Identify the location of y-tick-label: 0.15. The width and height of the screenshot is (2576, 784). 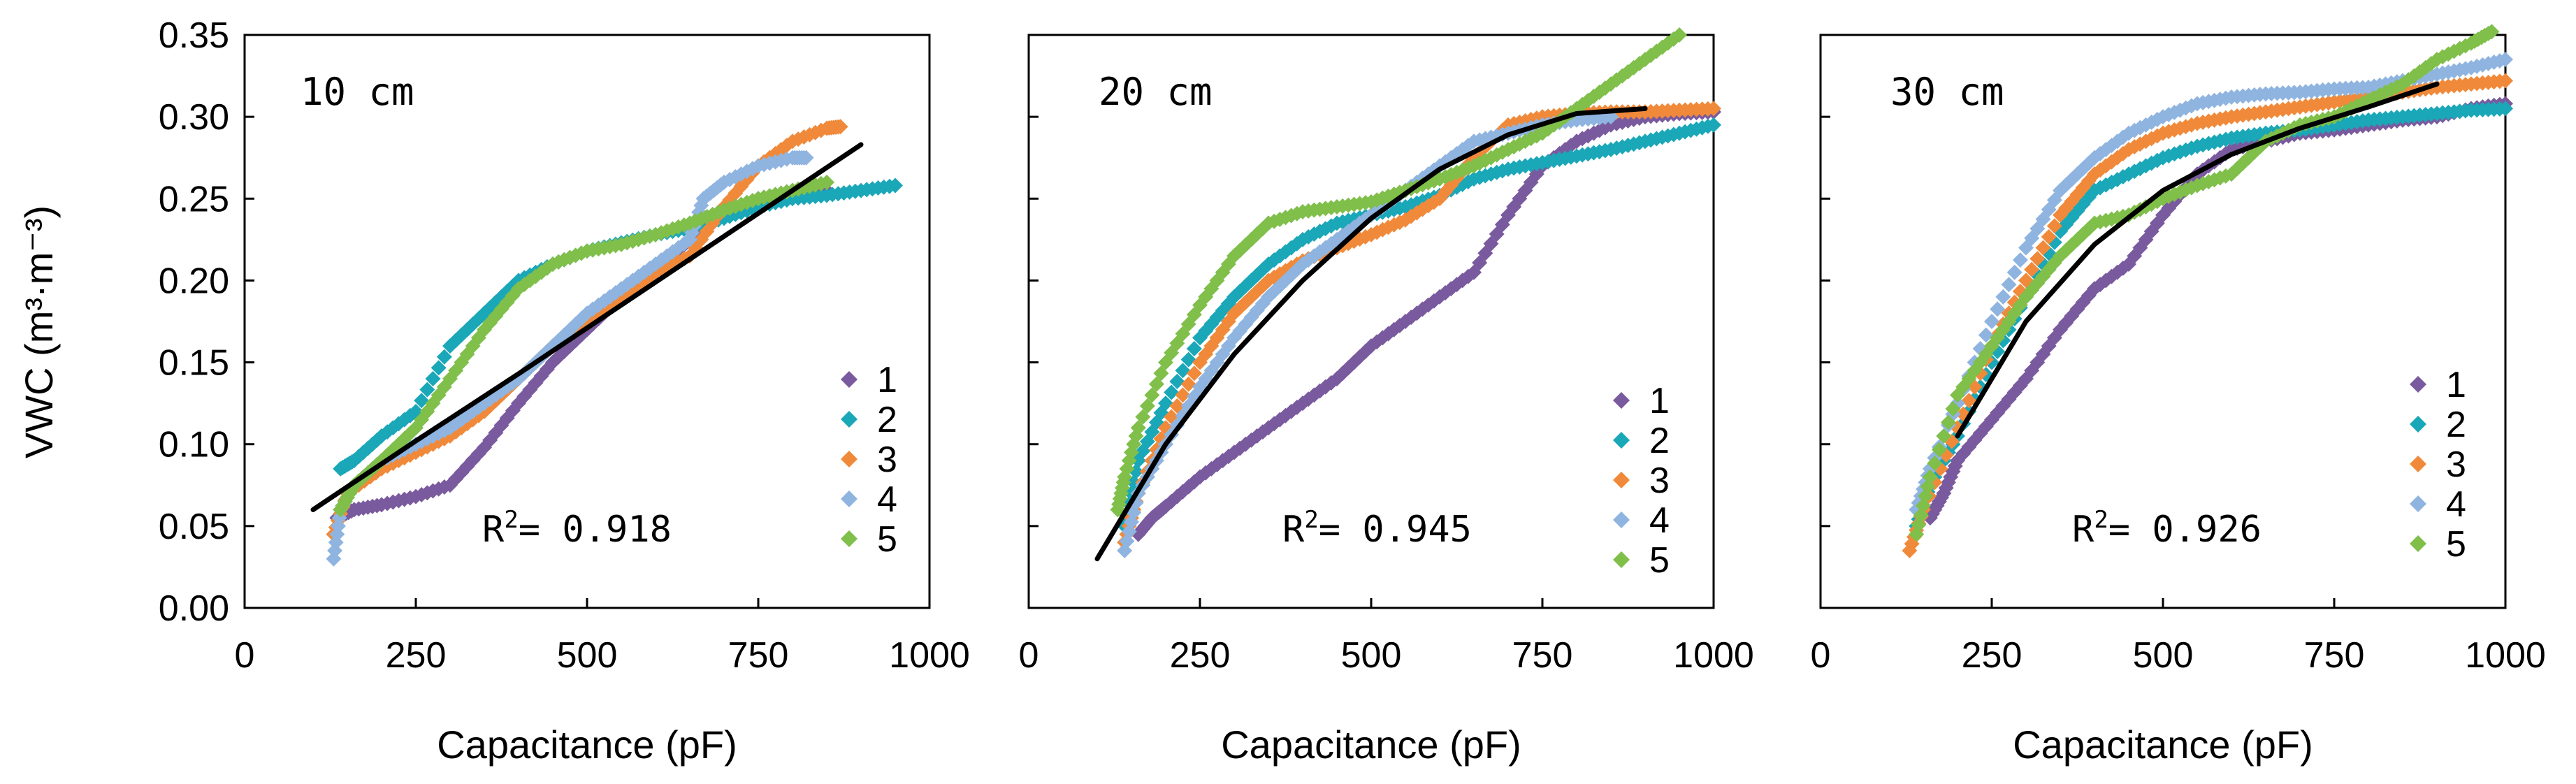
(194, 363).